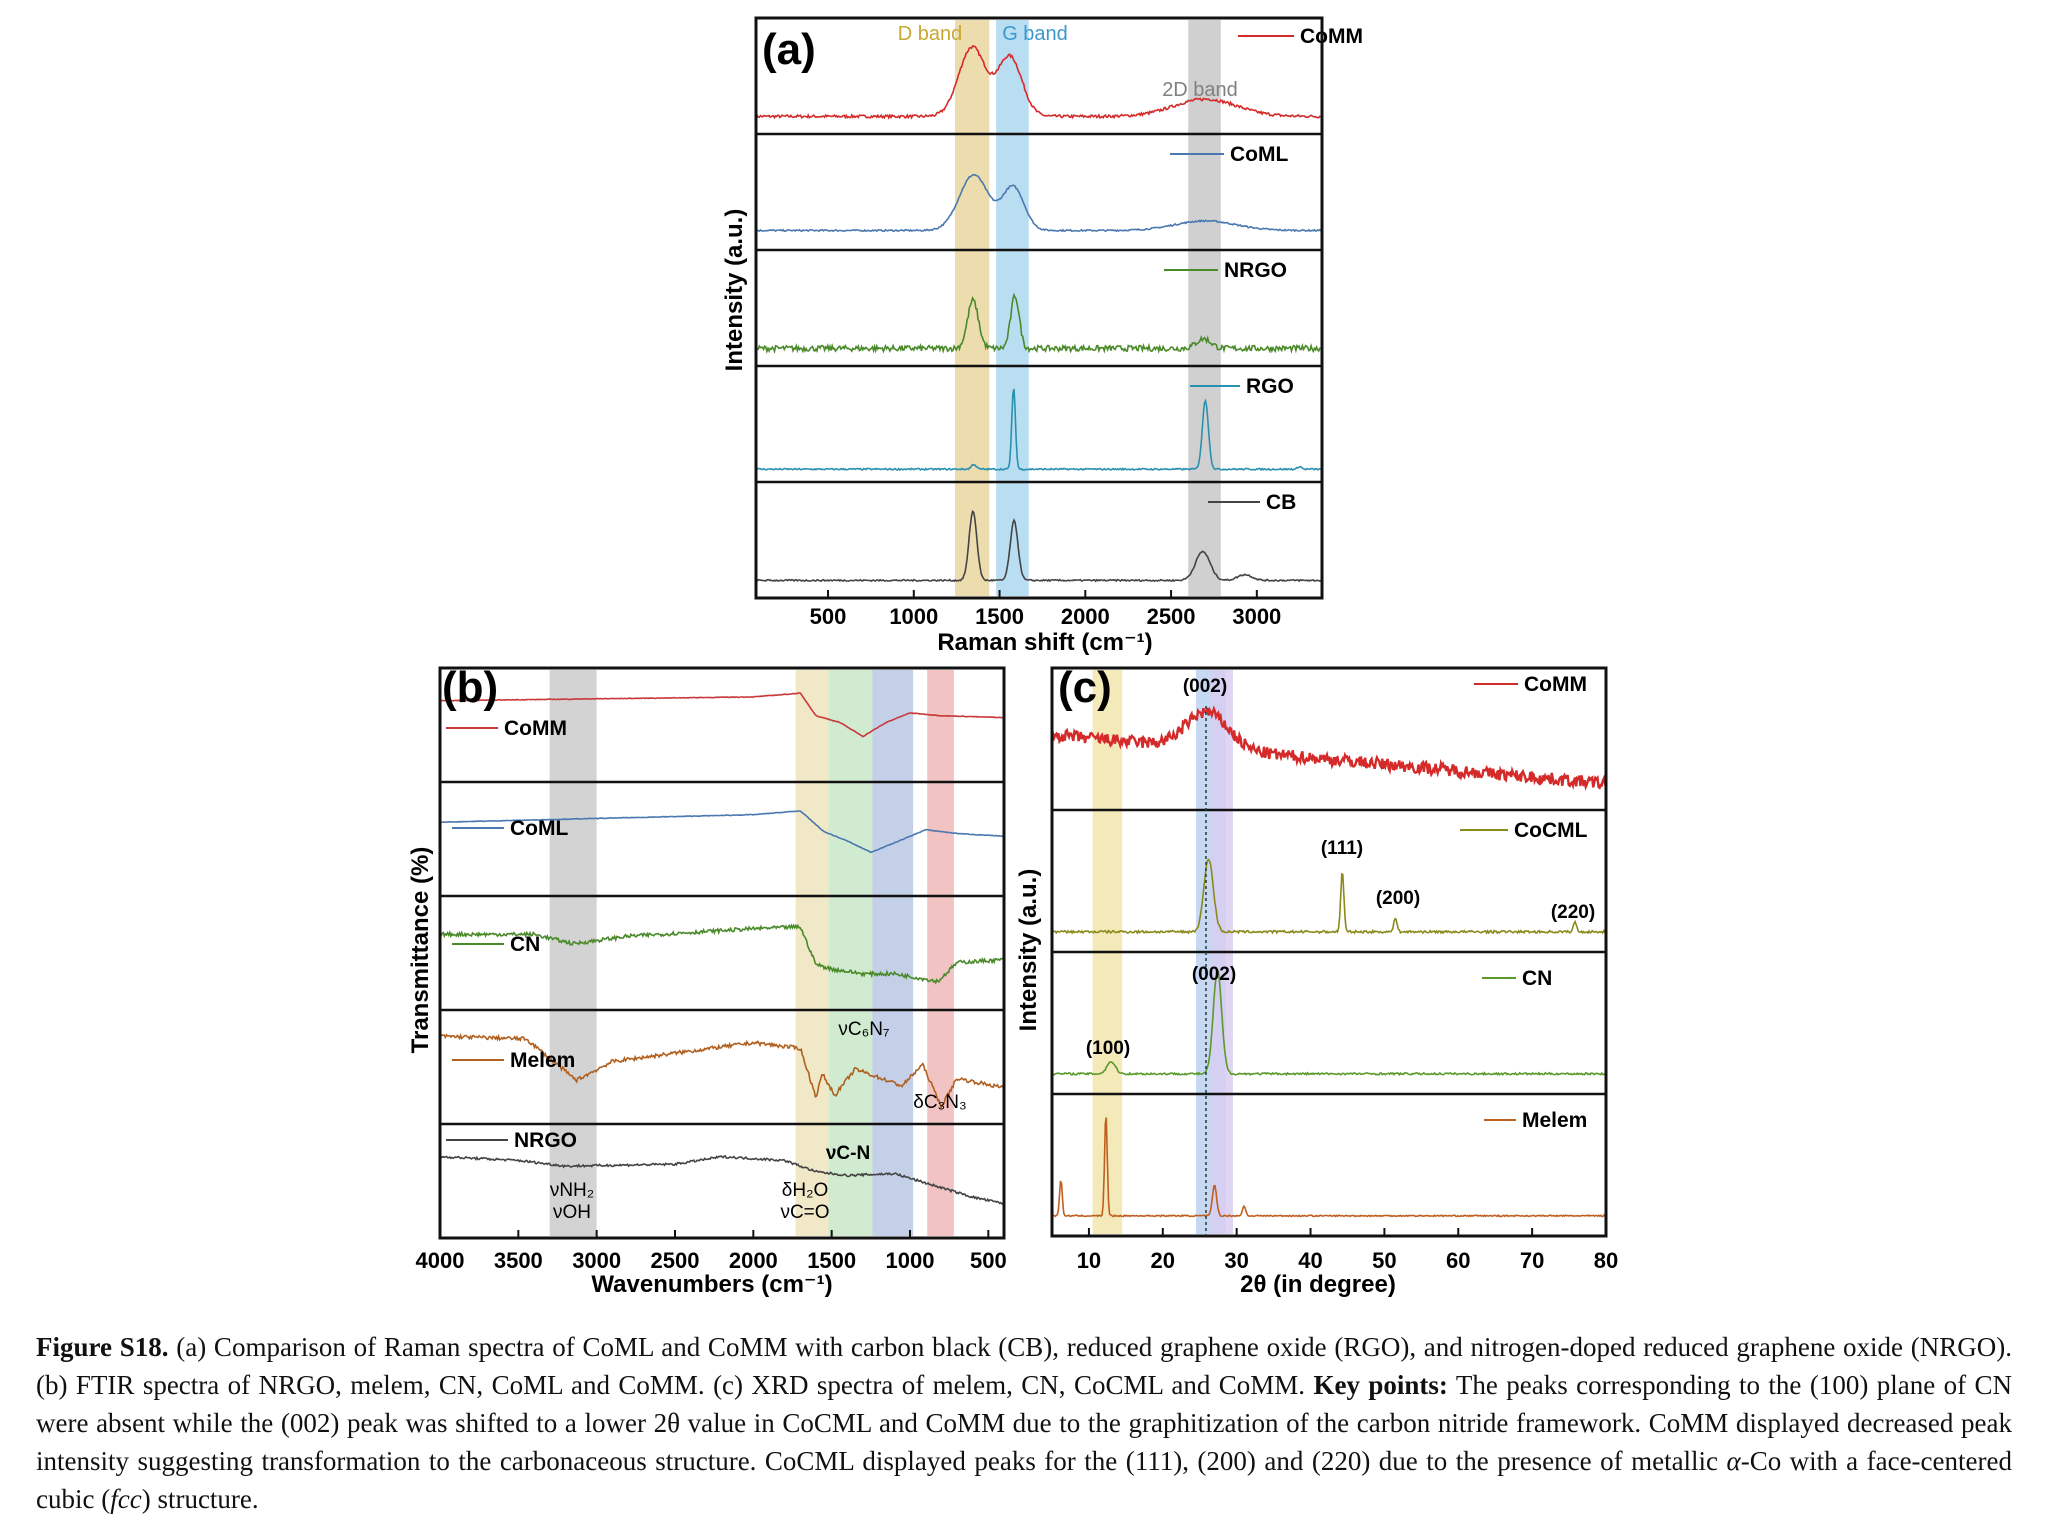  What do you see at coordinates (596, 1260) in the screenshot?
I see `x-tick-label-2: 3000` at bounding box center [596, 1260].